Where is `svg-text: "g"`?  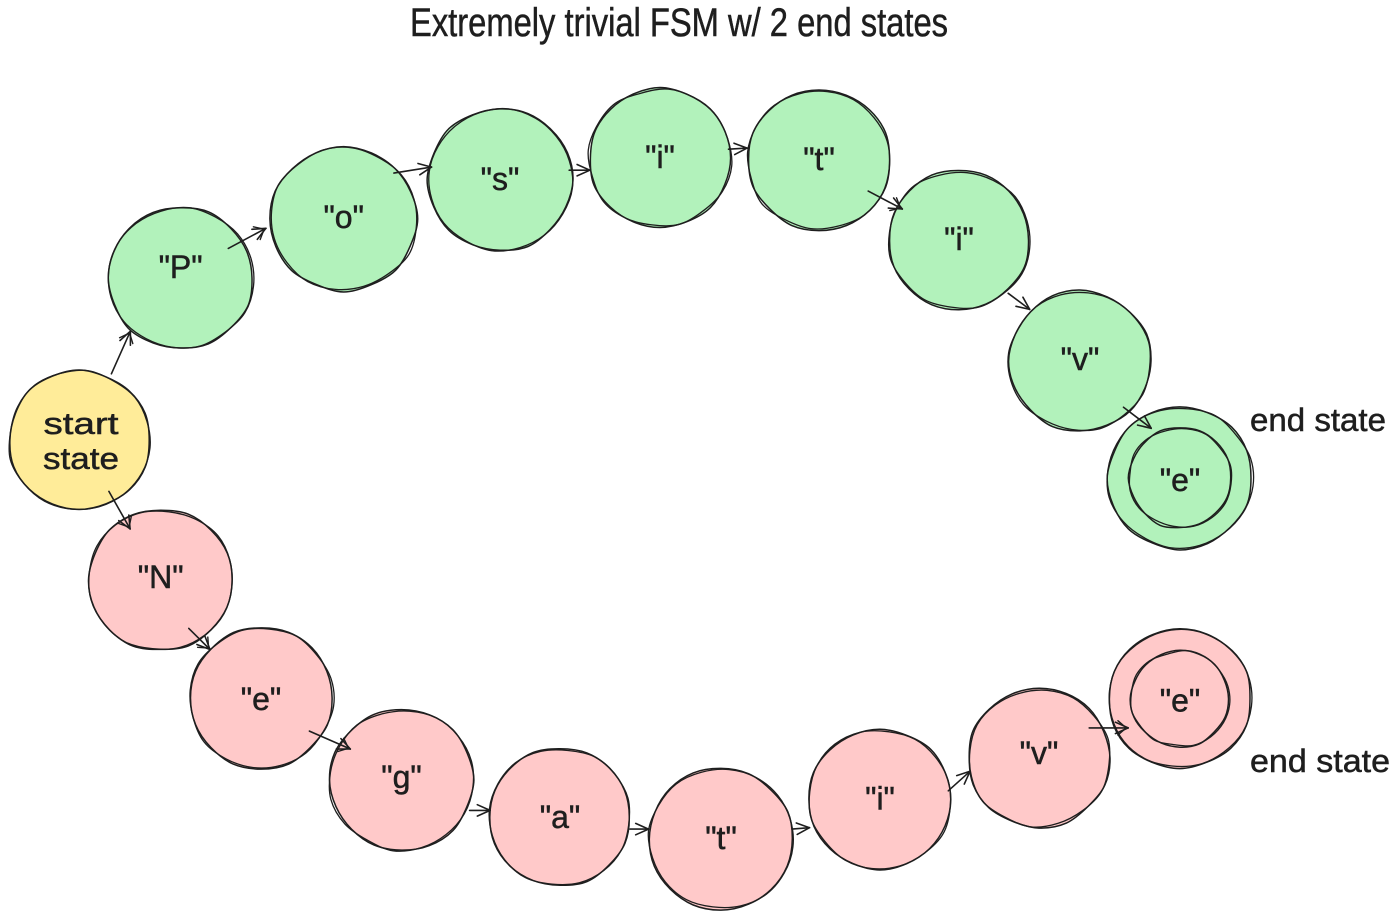 svg-text: "g" is located at coordinates (401, 777).